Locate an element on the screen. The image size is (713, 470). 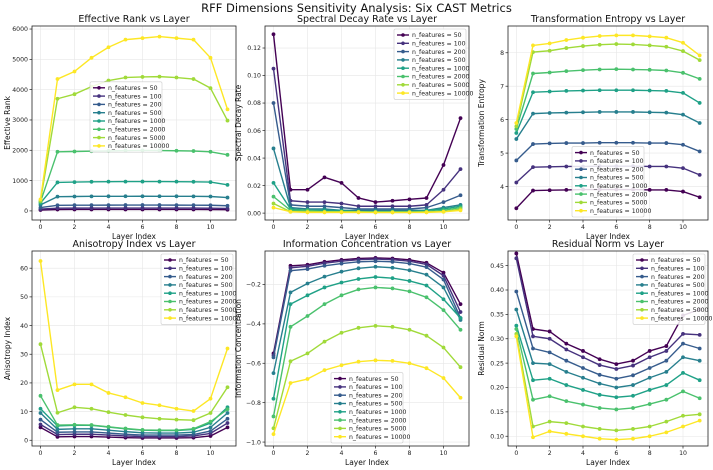
chart-title: Effective Rank vs Layer is located at coordinates (133, 19).